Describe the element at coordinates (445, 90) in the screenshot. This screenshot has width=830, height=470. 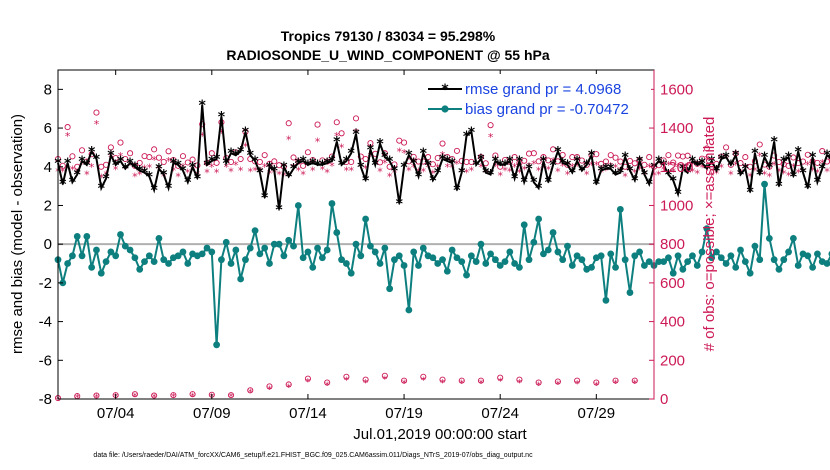
I see `legend-rmse-marker: *` at that location.